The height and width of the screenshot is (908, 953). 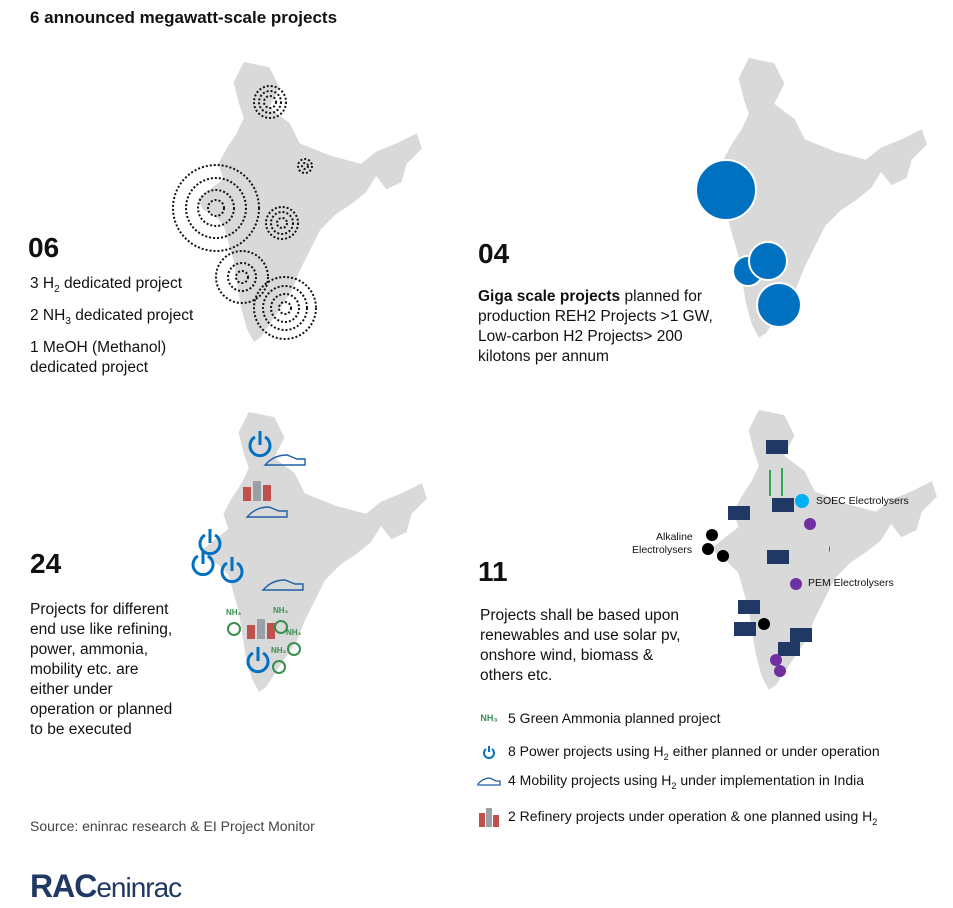 What do you see at coordinates (305, 166) in the screenshot?
I see `marker-east` at bounding box center [305, 166].